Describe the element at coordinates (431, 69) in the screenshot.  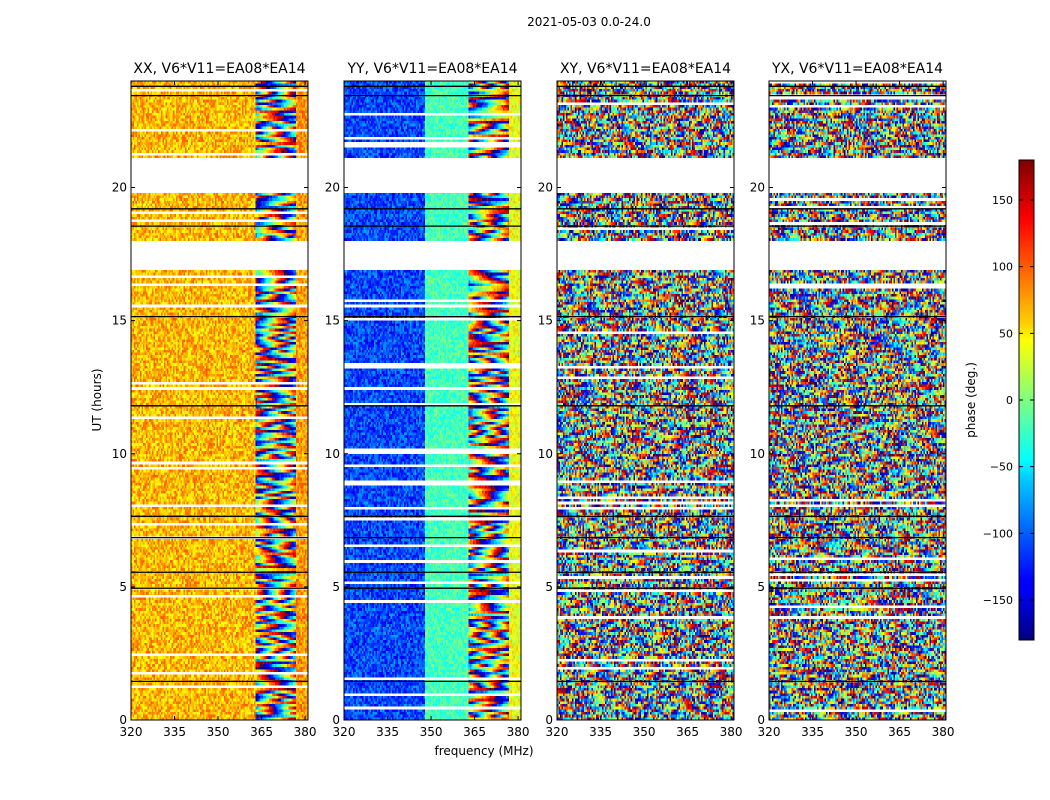
I see `panel-title: YY, V6*V11=EA08*EA14` at that location.